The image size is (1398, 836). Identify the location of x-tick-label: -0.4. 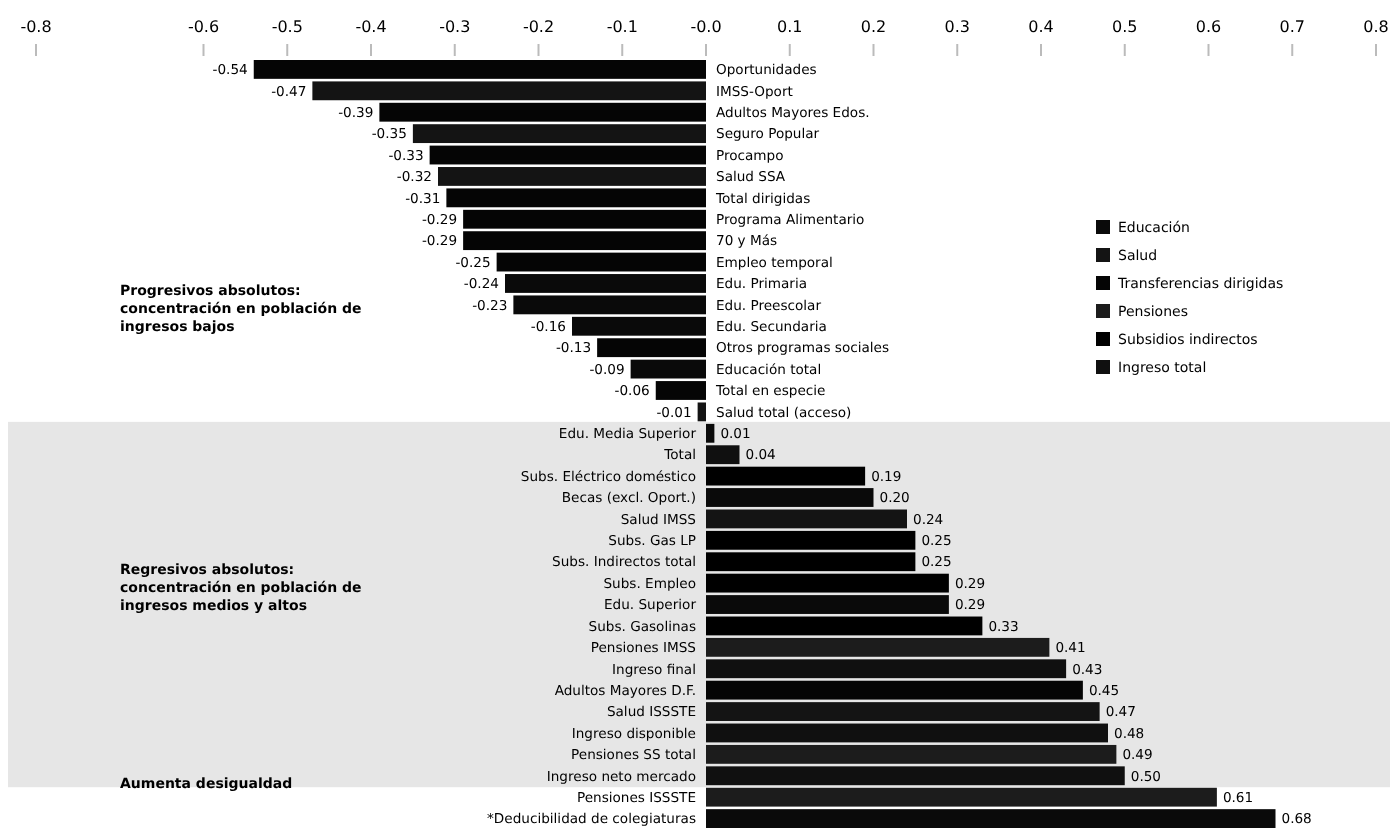
(371, 27).